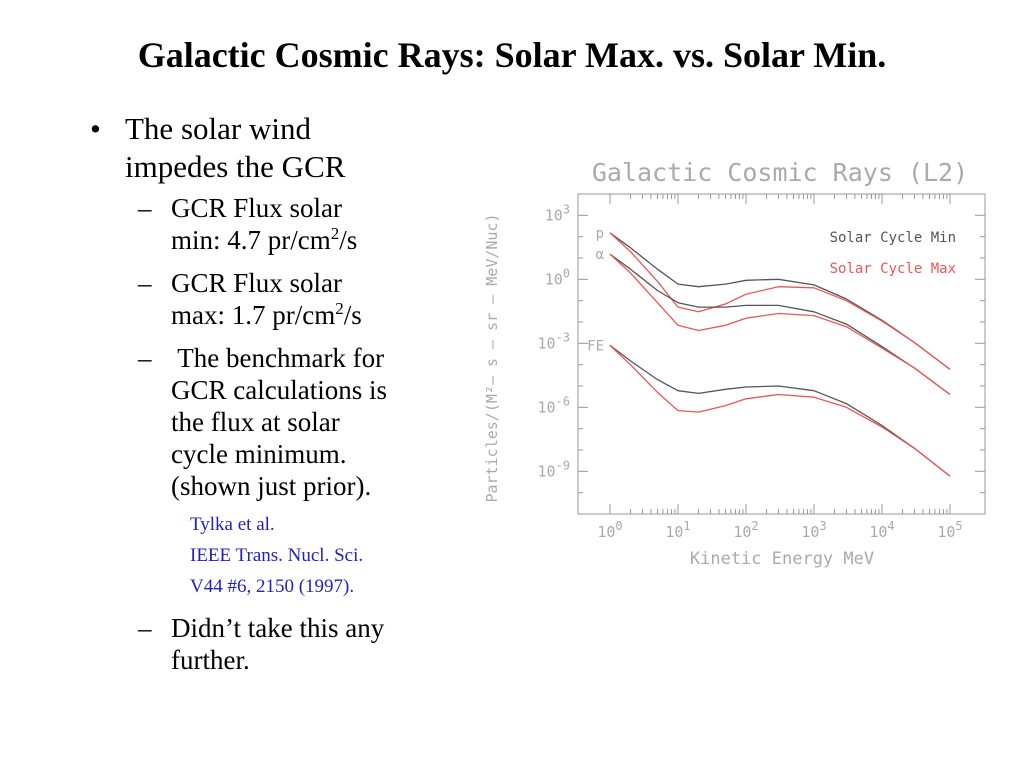 The image size is (1024, 768). What do you see at coordinates (279, 390) in the screenshot?
I see `sub-bullet-line: GCR calculations is` at bounding box center [279, 390].